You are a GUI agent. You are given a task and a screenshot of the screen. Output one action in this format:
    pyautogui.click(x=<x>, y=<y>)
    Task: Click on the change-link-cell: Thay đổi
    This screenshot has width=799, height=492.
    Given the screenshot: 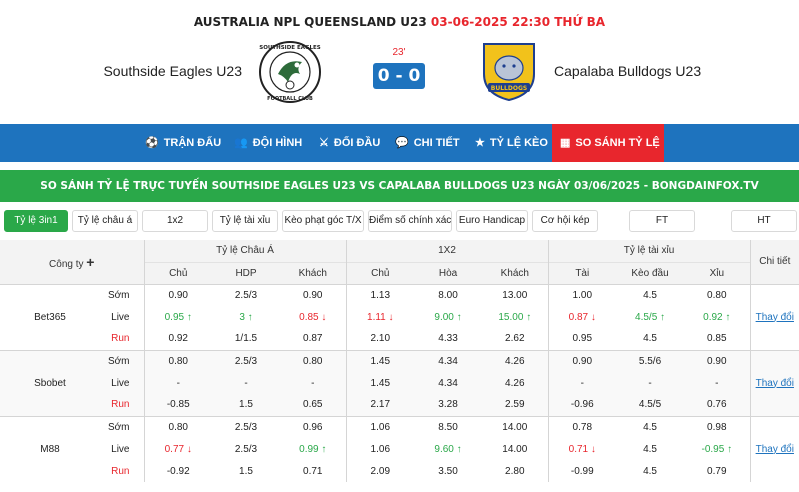 What is the action you would take?
    pyautogui.click(x=774, y=316)
    